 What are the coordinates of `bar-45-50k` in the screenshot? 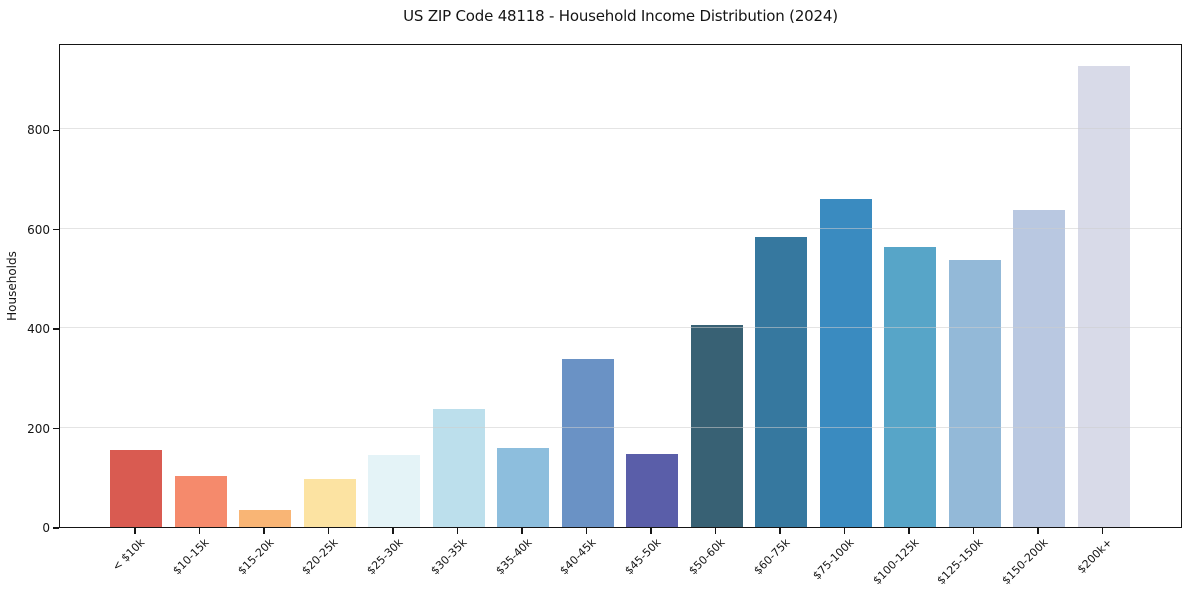 It's located at (652, 490).